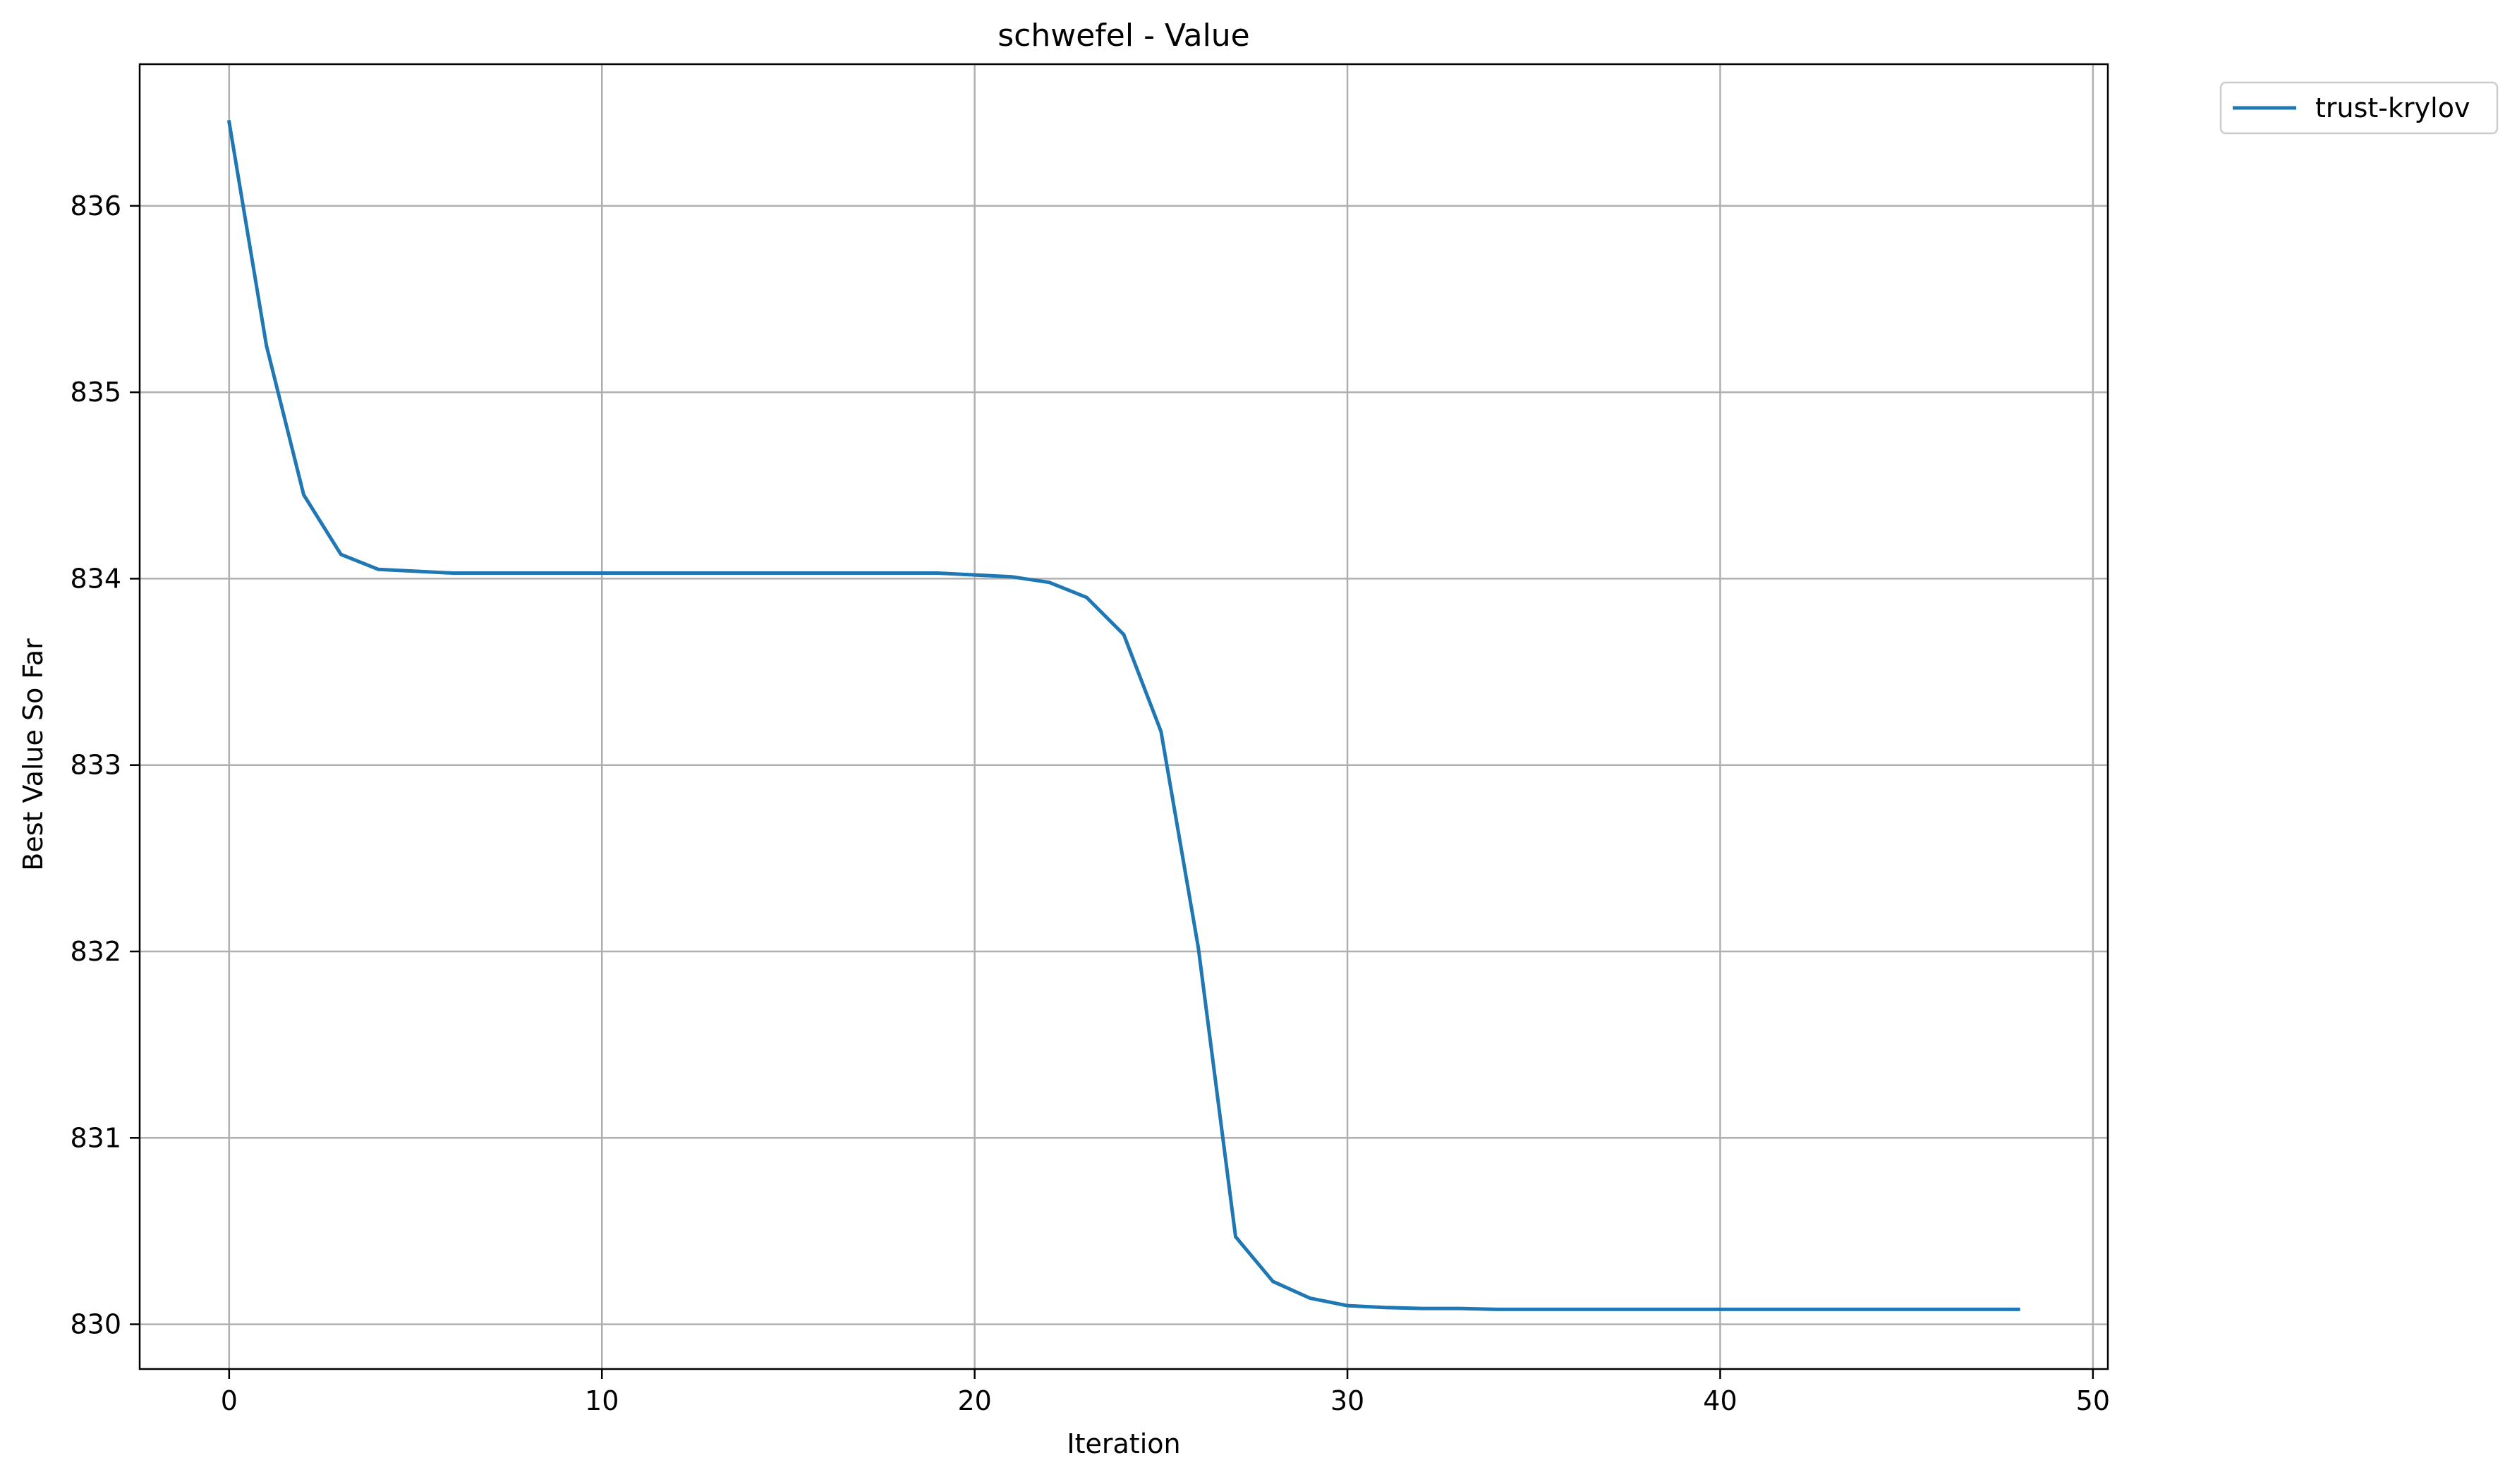  What do you see at coordinates (95, 765) in the screenshot?
I see `y-tick-label: 833` at bounding box center [95, 765].